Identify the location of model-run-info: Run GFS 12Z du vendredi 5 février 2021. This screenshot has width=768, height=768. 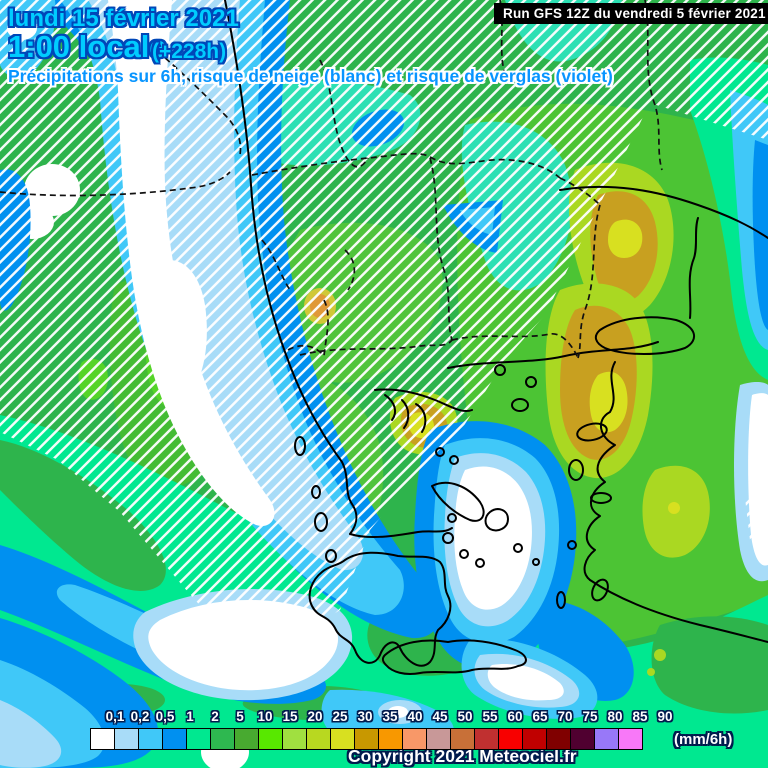
(631, 13).